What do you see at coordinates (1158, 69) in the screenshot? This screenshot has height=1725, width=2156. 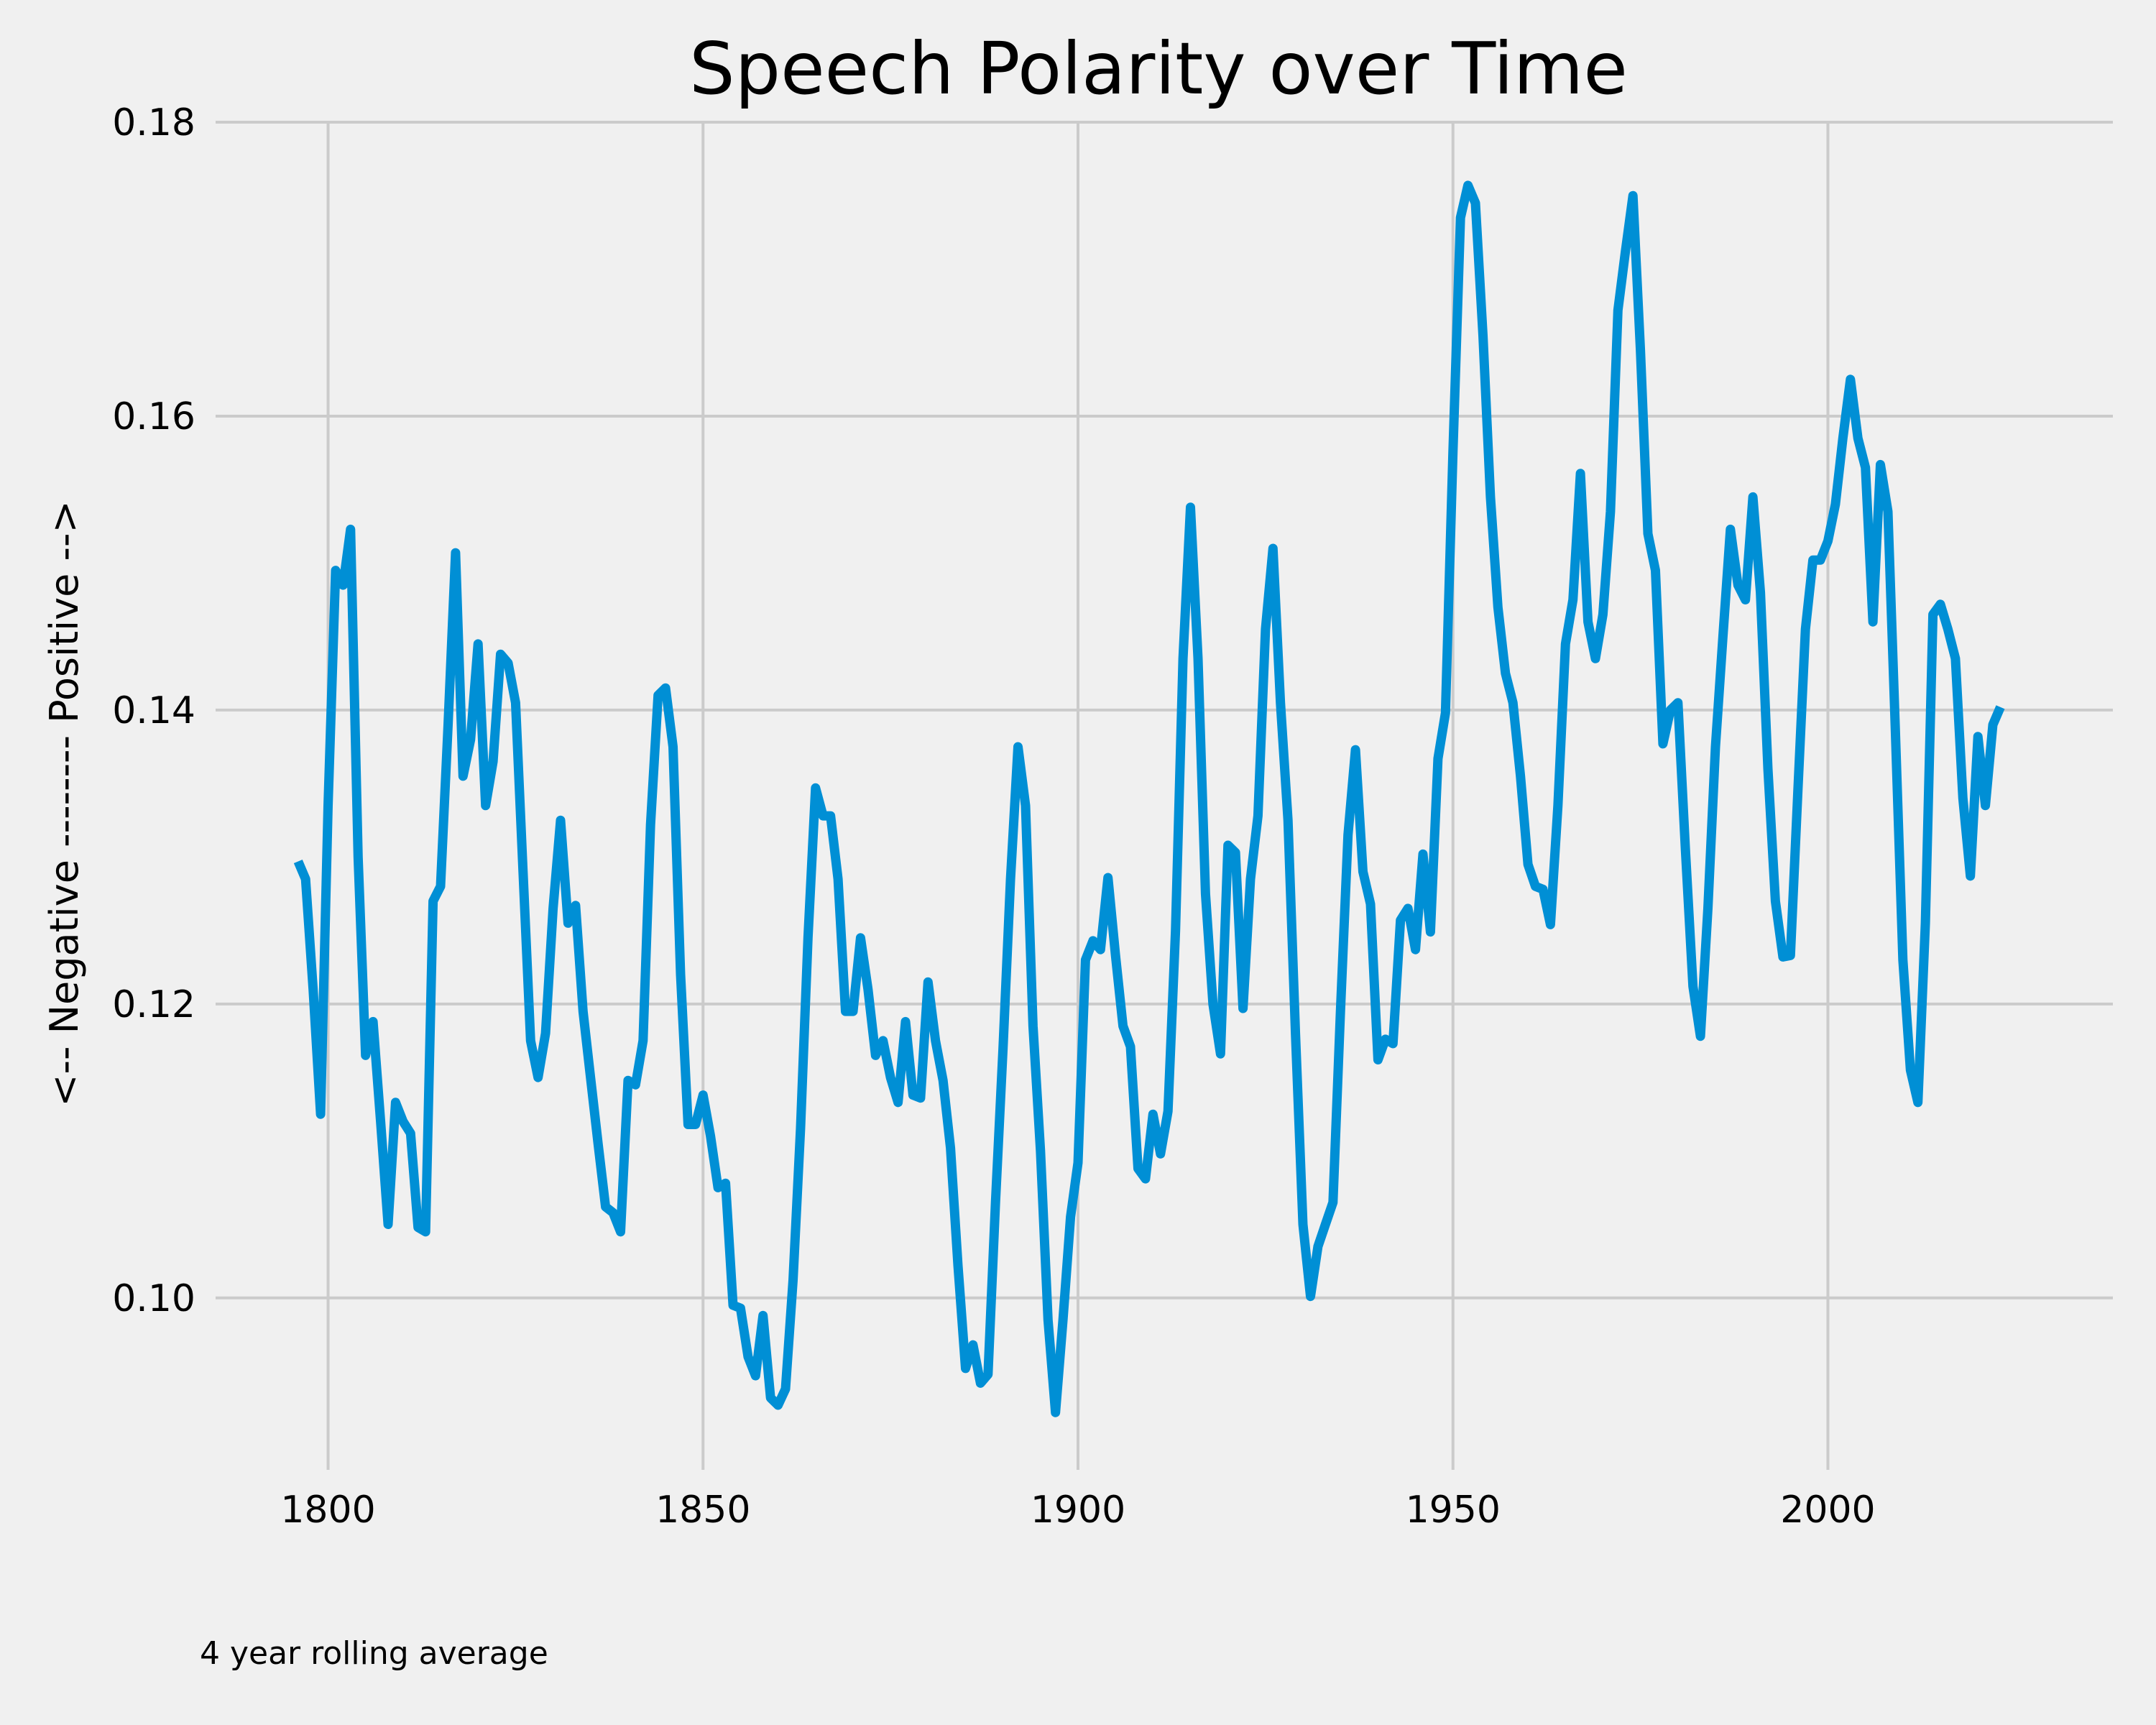 I see `chart-title: Speech Polarity over Time` at bounding box center [1158, 69].